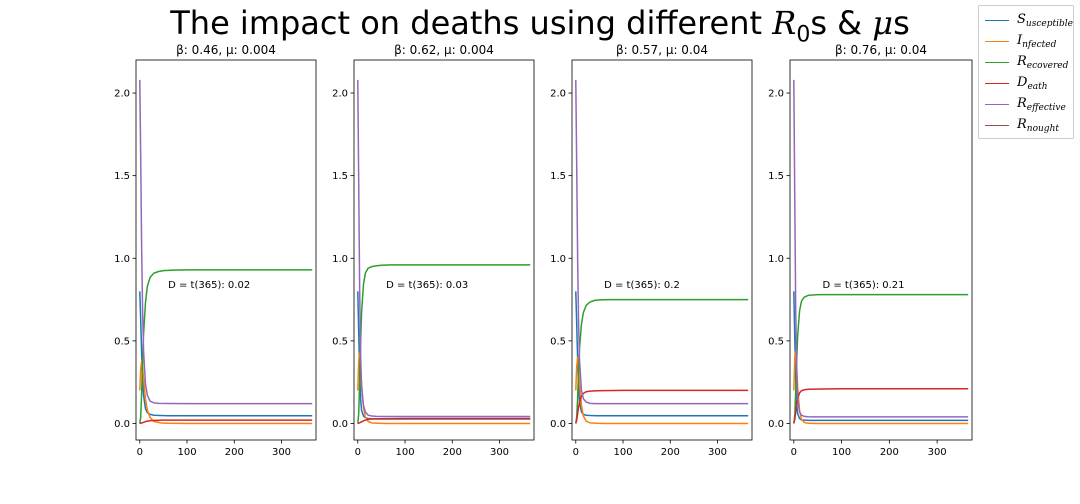 The width and height of the screenshot is (1080, 504). Describe the element at coordinates (226, 50) in the screenshot. I see `subplot-title: β: 0.46, μ: 0.004` at that location.